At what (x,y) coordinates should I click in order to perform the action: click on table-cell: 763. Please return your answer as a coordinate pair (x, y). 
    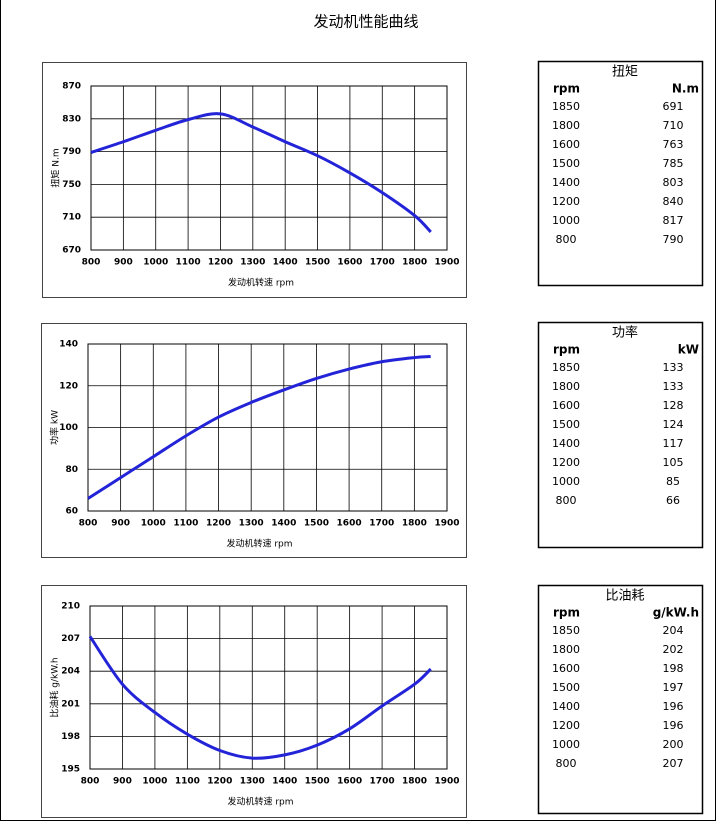
    Looking at the image, I should click on (673, 144).